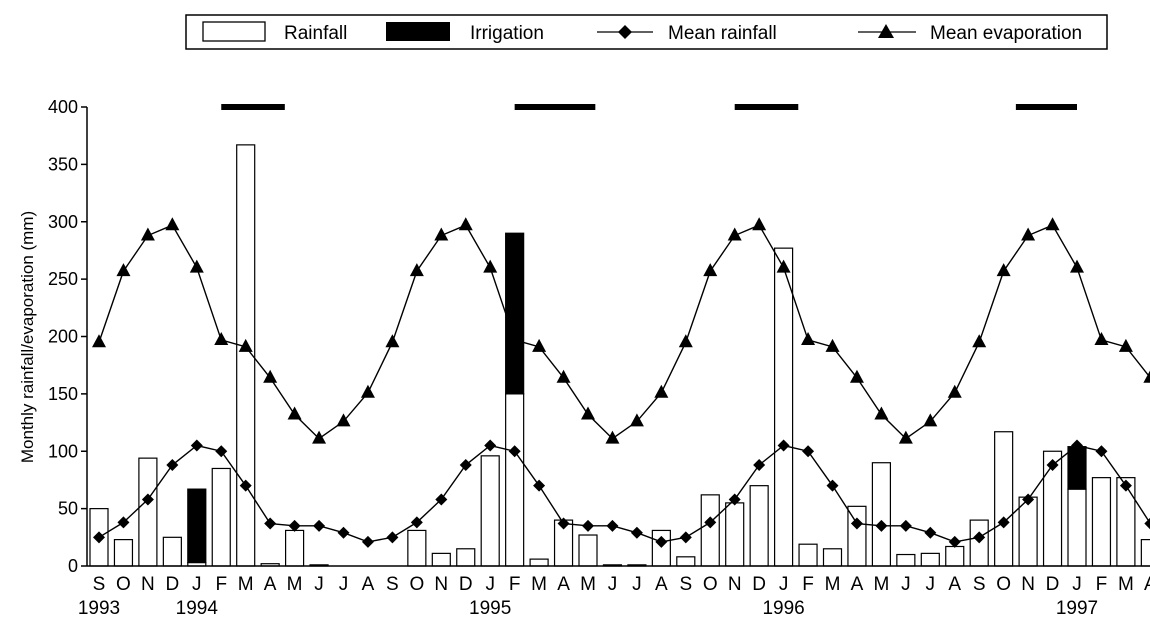  What do you see at coordinates (63, 394) in the screenshot?
I see `y-tick-label: 150` at bounding box center [63, 394].